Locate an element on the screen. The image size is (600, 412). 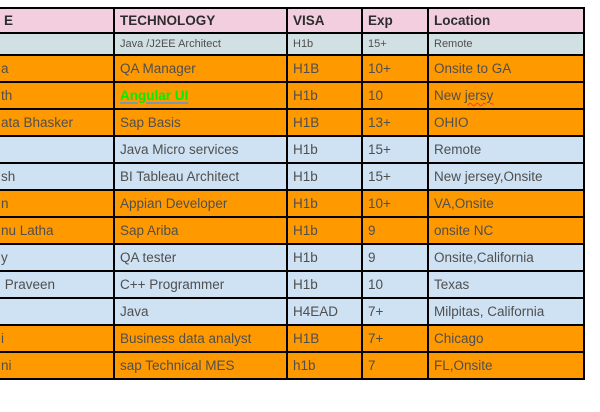
table-row: Java Micro services H1b 15+ Remote is located at coordinates (292, 149).